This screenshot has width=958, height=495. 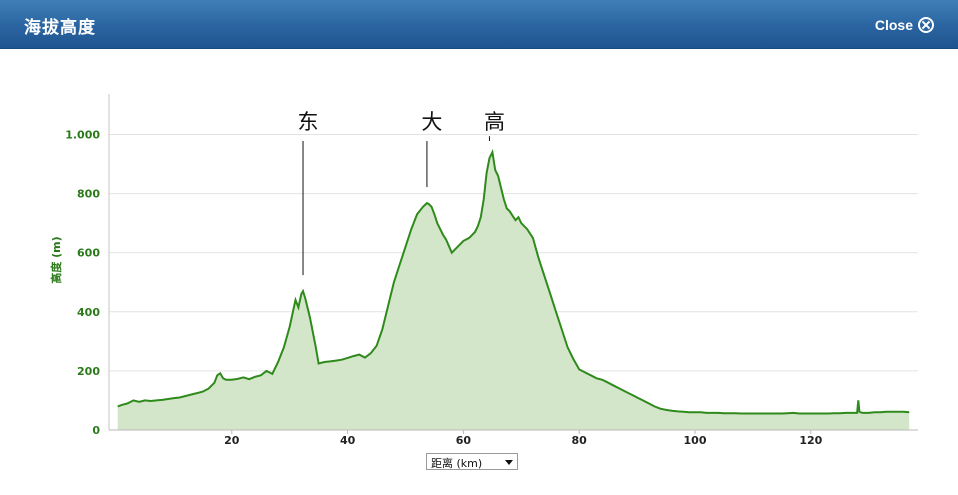 I want to click on dialog-titlebar: 海拔高度 Close, so click(x=479, y=24).